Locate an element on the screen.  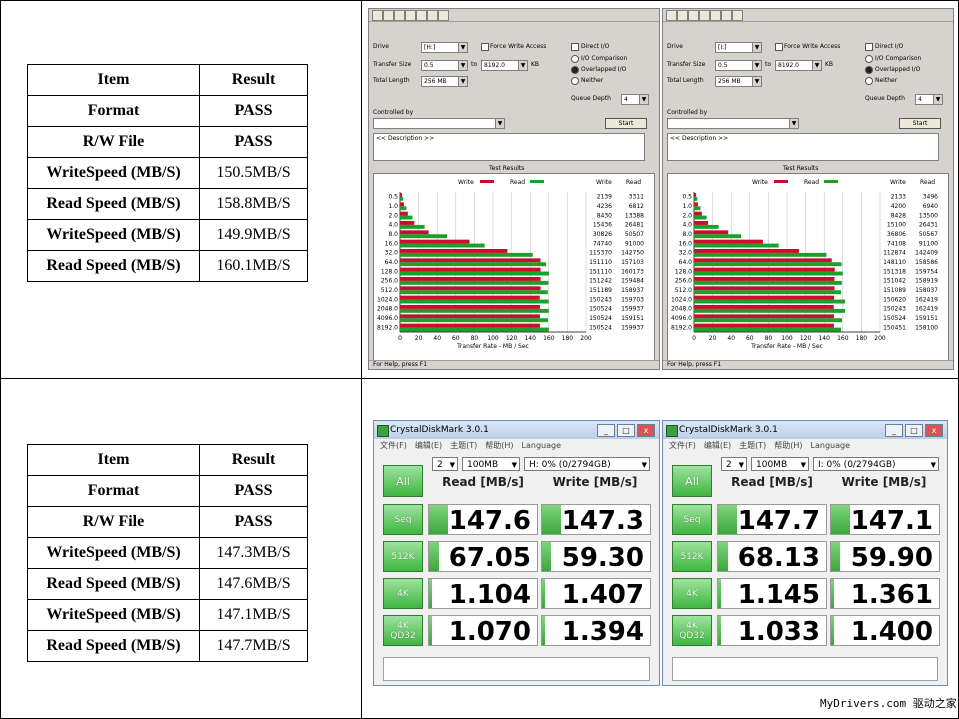
write-value-label: 2139 is located at coordinates (604, 197).